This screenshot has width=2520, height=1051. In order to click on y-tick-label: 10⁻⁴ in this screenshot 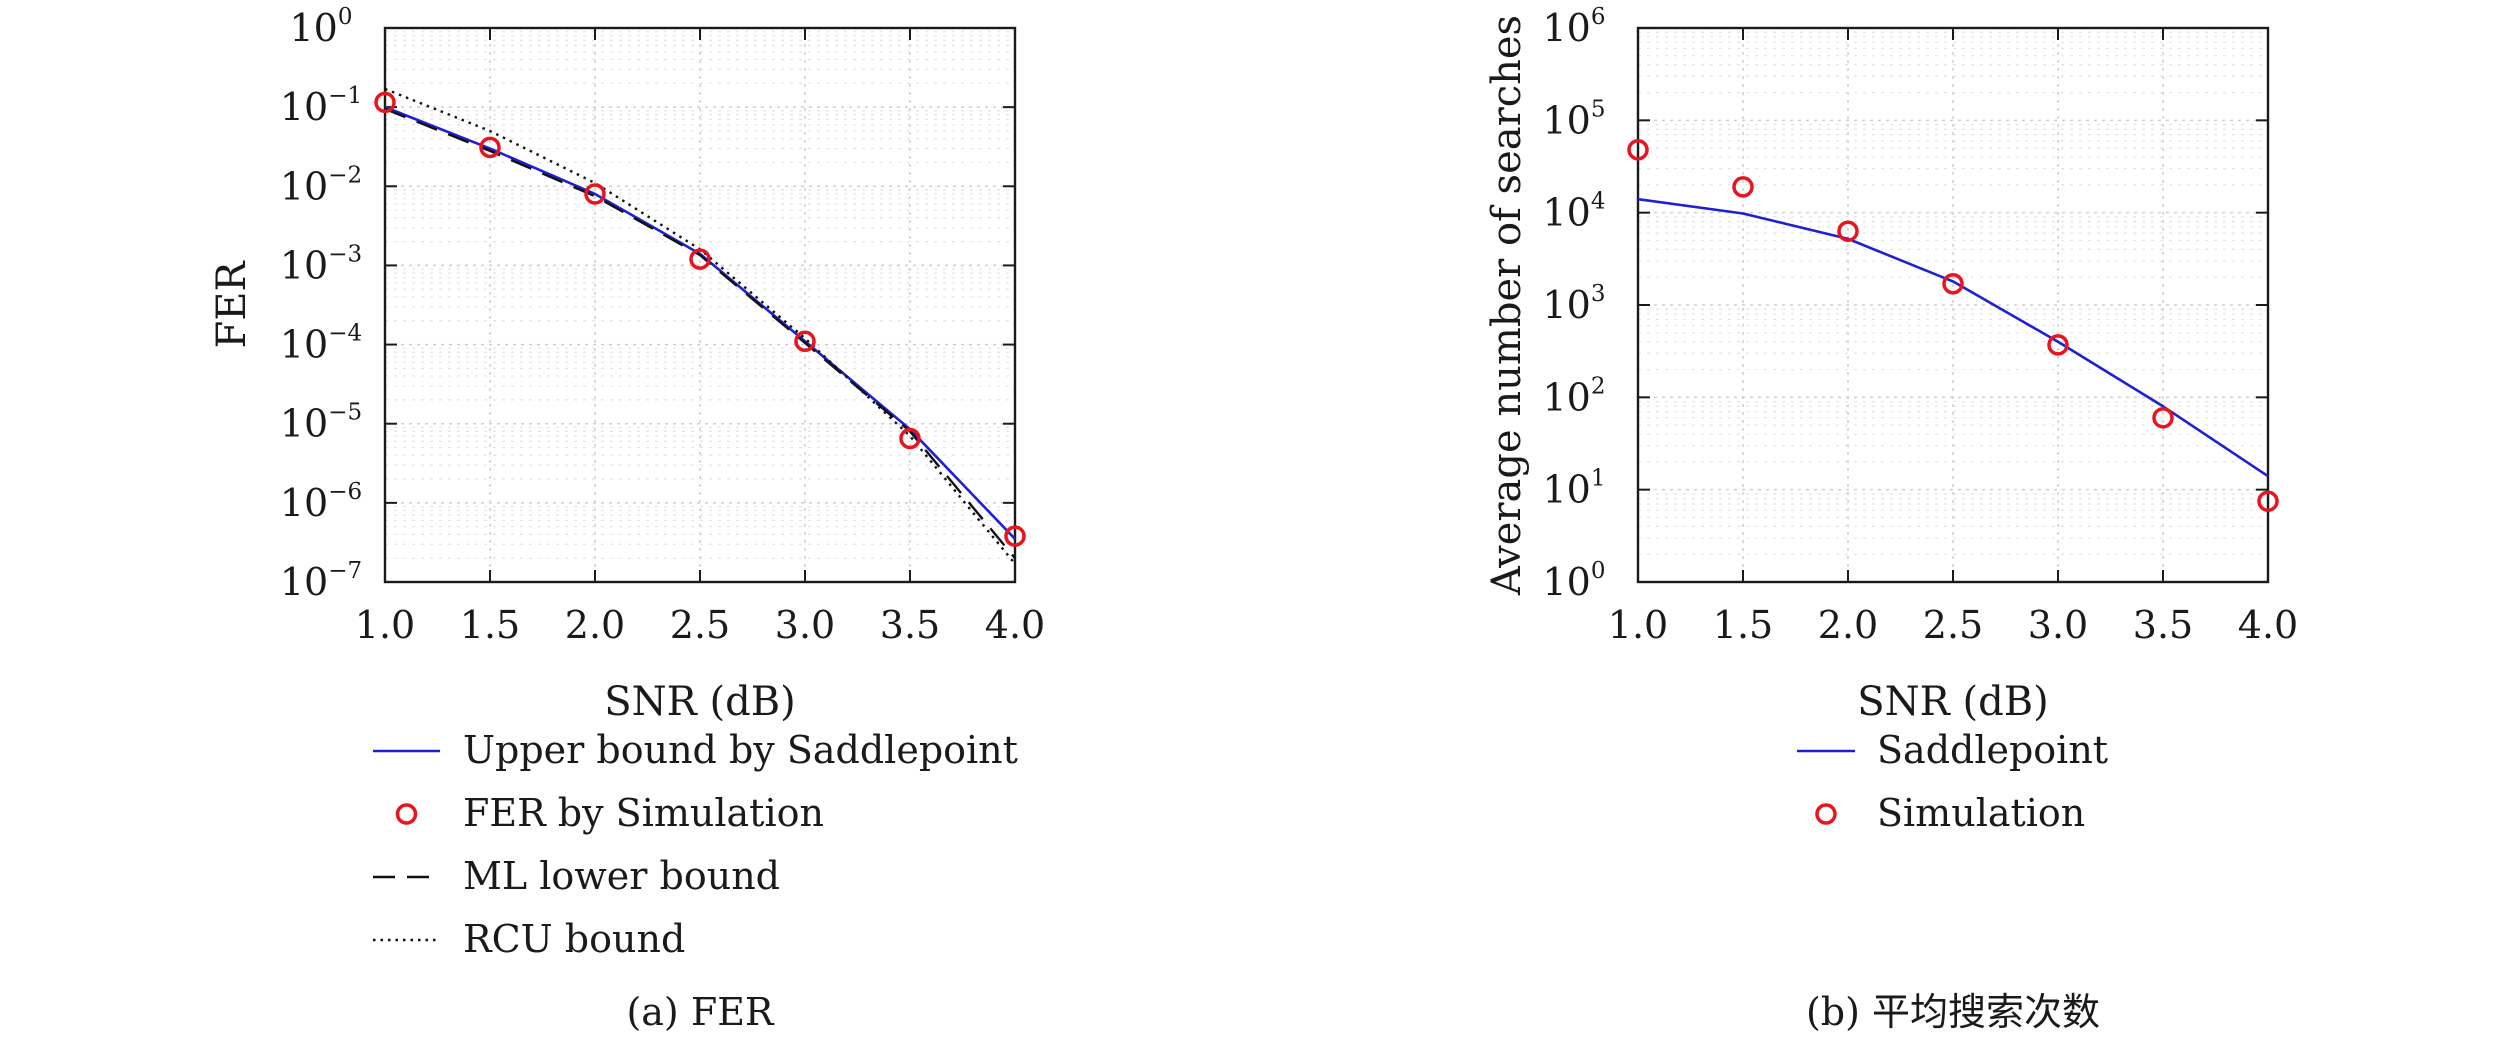, I will do `click(321, 344)`.